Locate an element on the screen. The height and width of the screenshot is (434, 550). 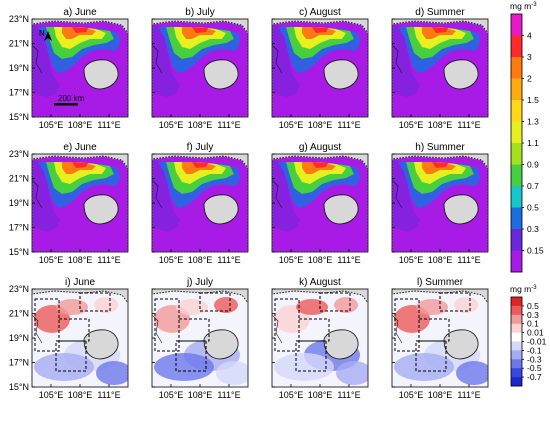
panel-title: f) July is located at coordinates (200, 147).